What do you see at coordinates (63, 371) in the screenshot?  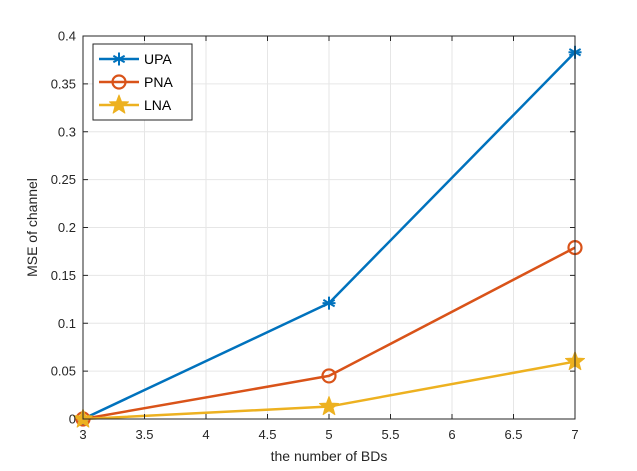 I see `y-tick-label: 0.05` at bounding box center [63, 371].